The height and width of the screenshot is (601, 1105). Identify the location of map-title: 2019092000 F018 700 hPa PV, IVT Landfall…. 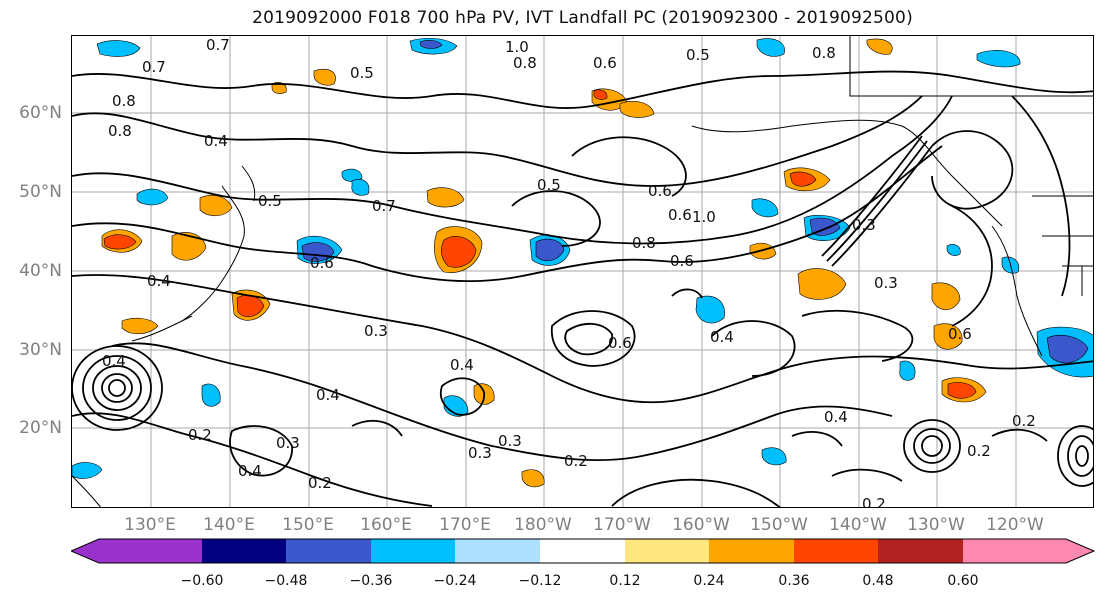
(582, 18).